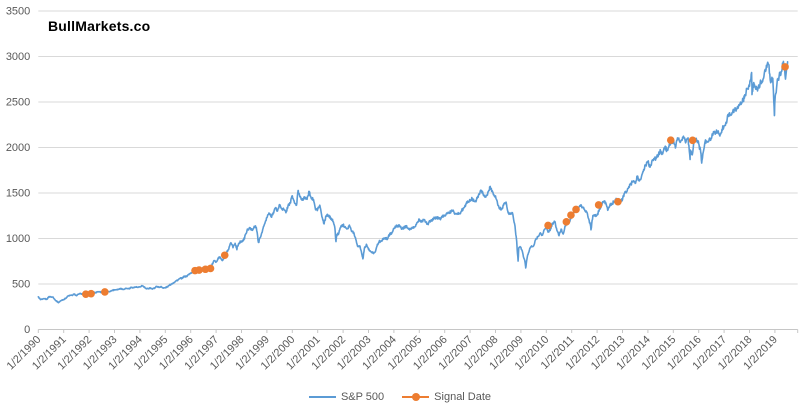 The height and width of the screenshot is (406, 800). I want to click on signal-line-dot-swatch-icon, so click(416, 397).